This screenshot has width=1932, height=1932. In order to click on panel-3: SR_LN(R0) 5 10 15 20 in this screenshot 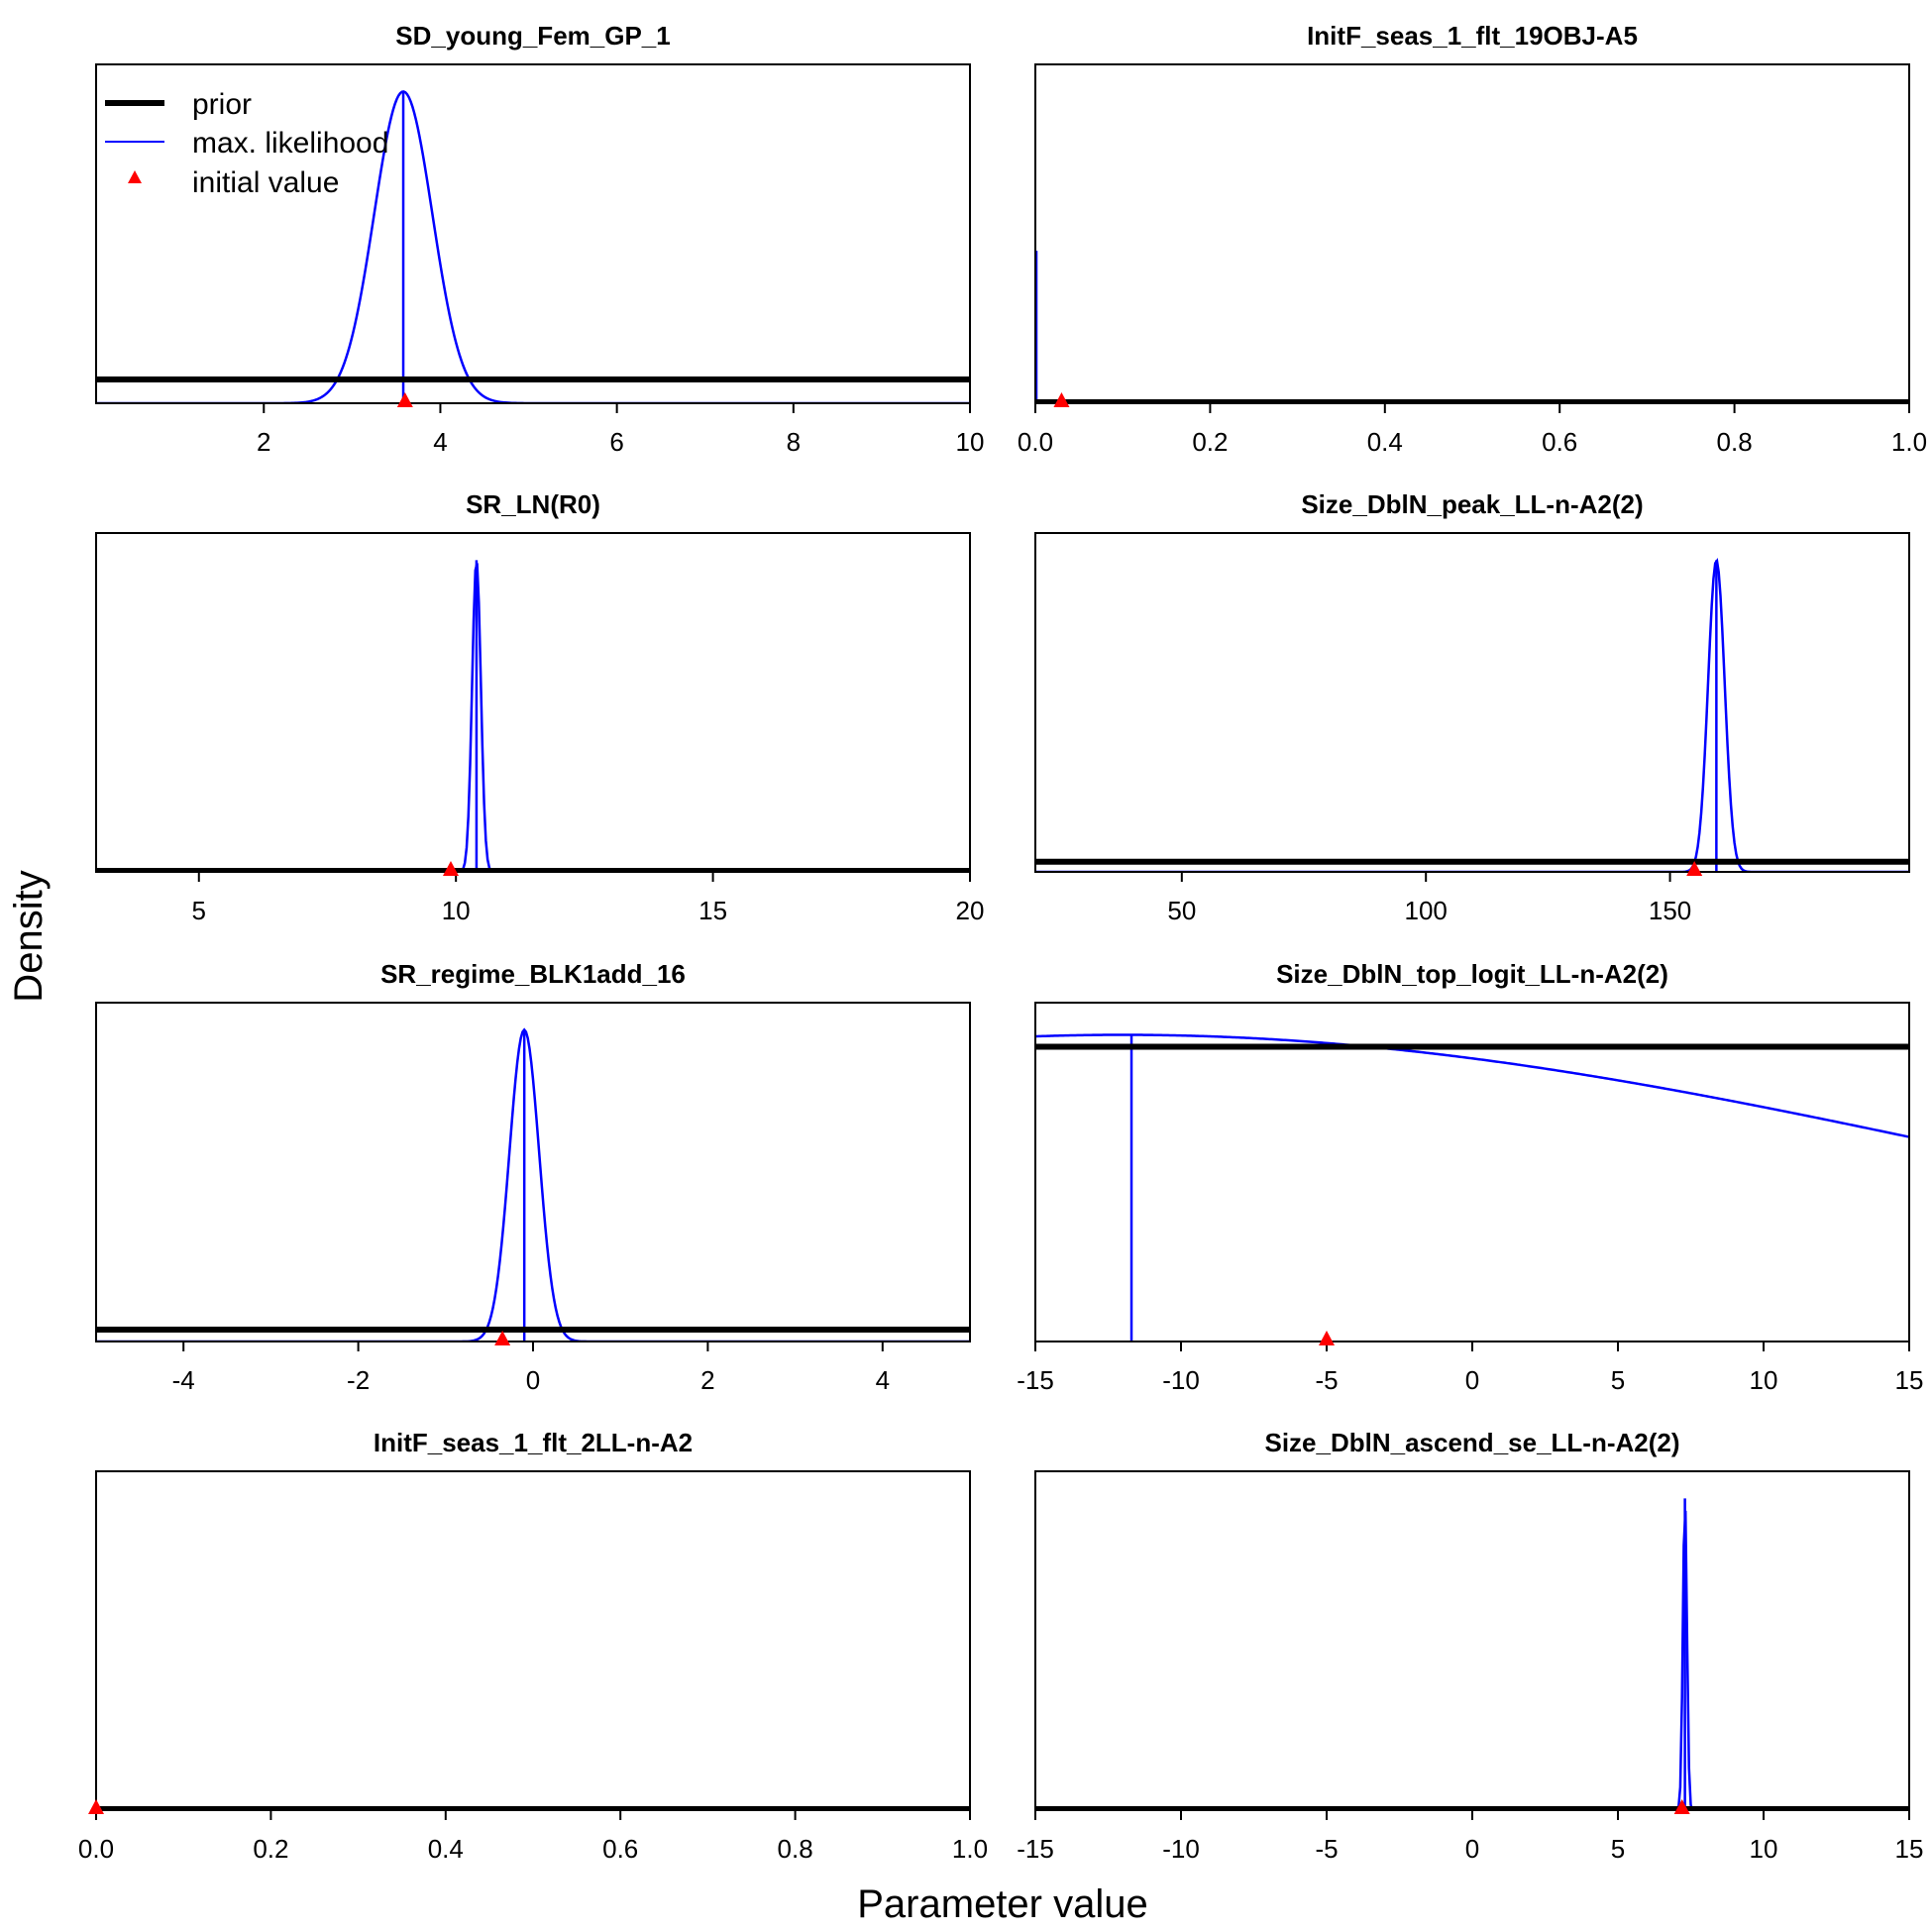, I will do `click(540, 707)`.